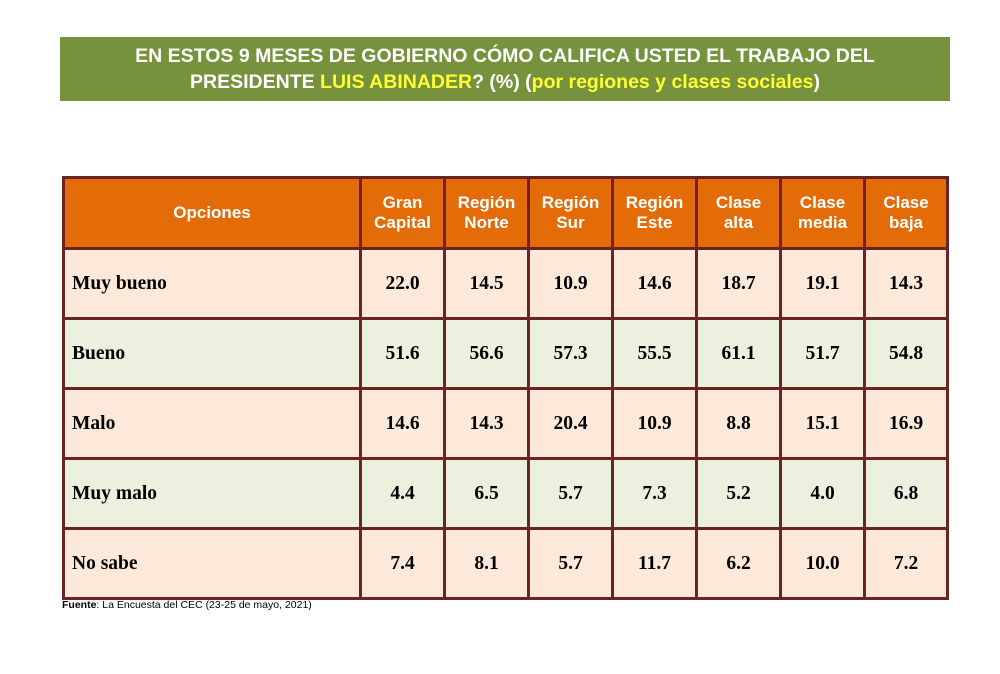  What do you see at coordinates (212, 283) in the screenshot?
I see `row-label: Muy bueno` at bounding box center [212, 283].